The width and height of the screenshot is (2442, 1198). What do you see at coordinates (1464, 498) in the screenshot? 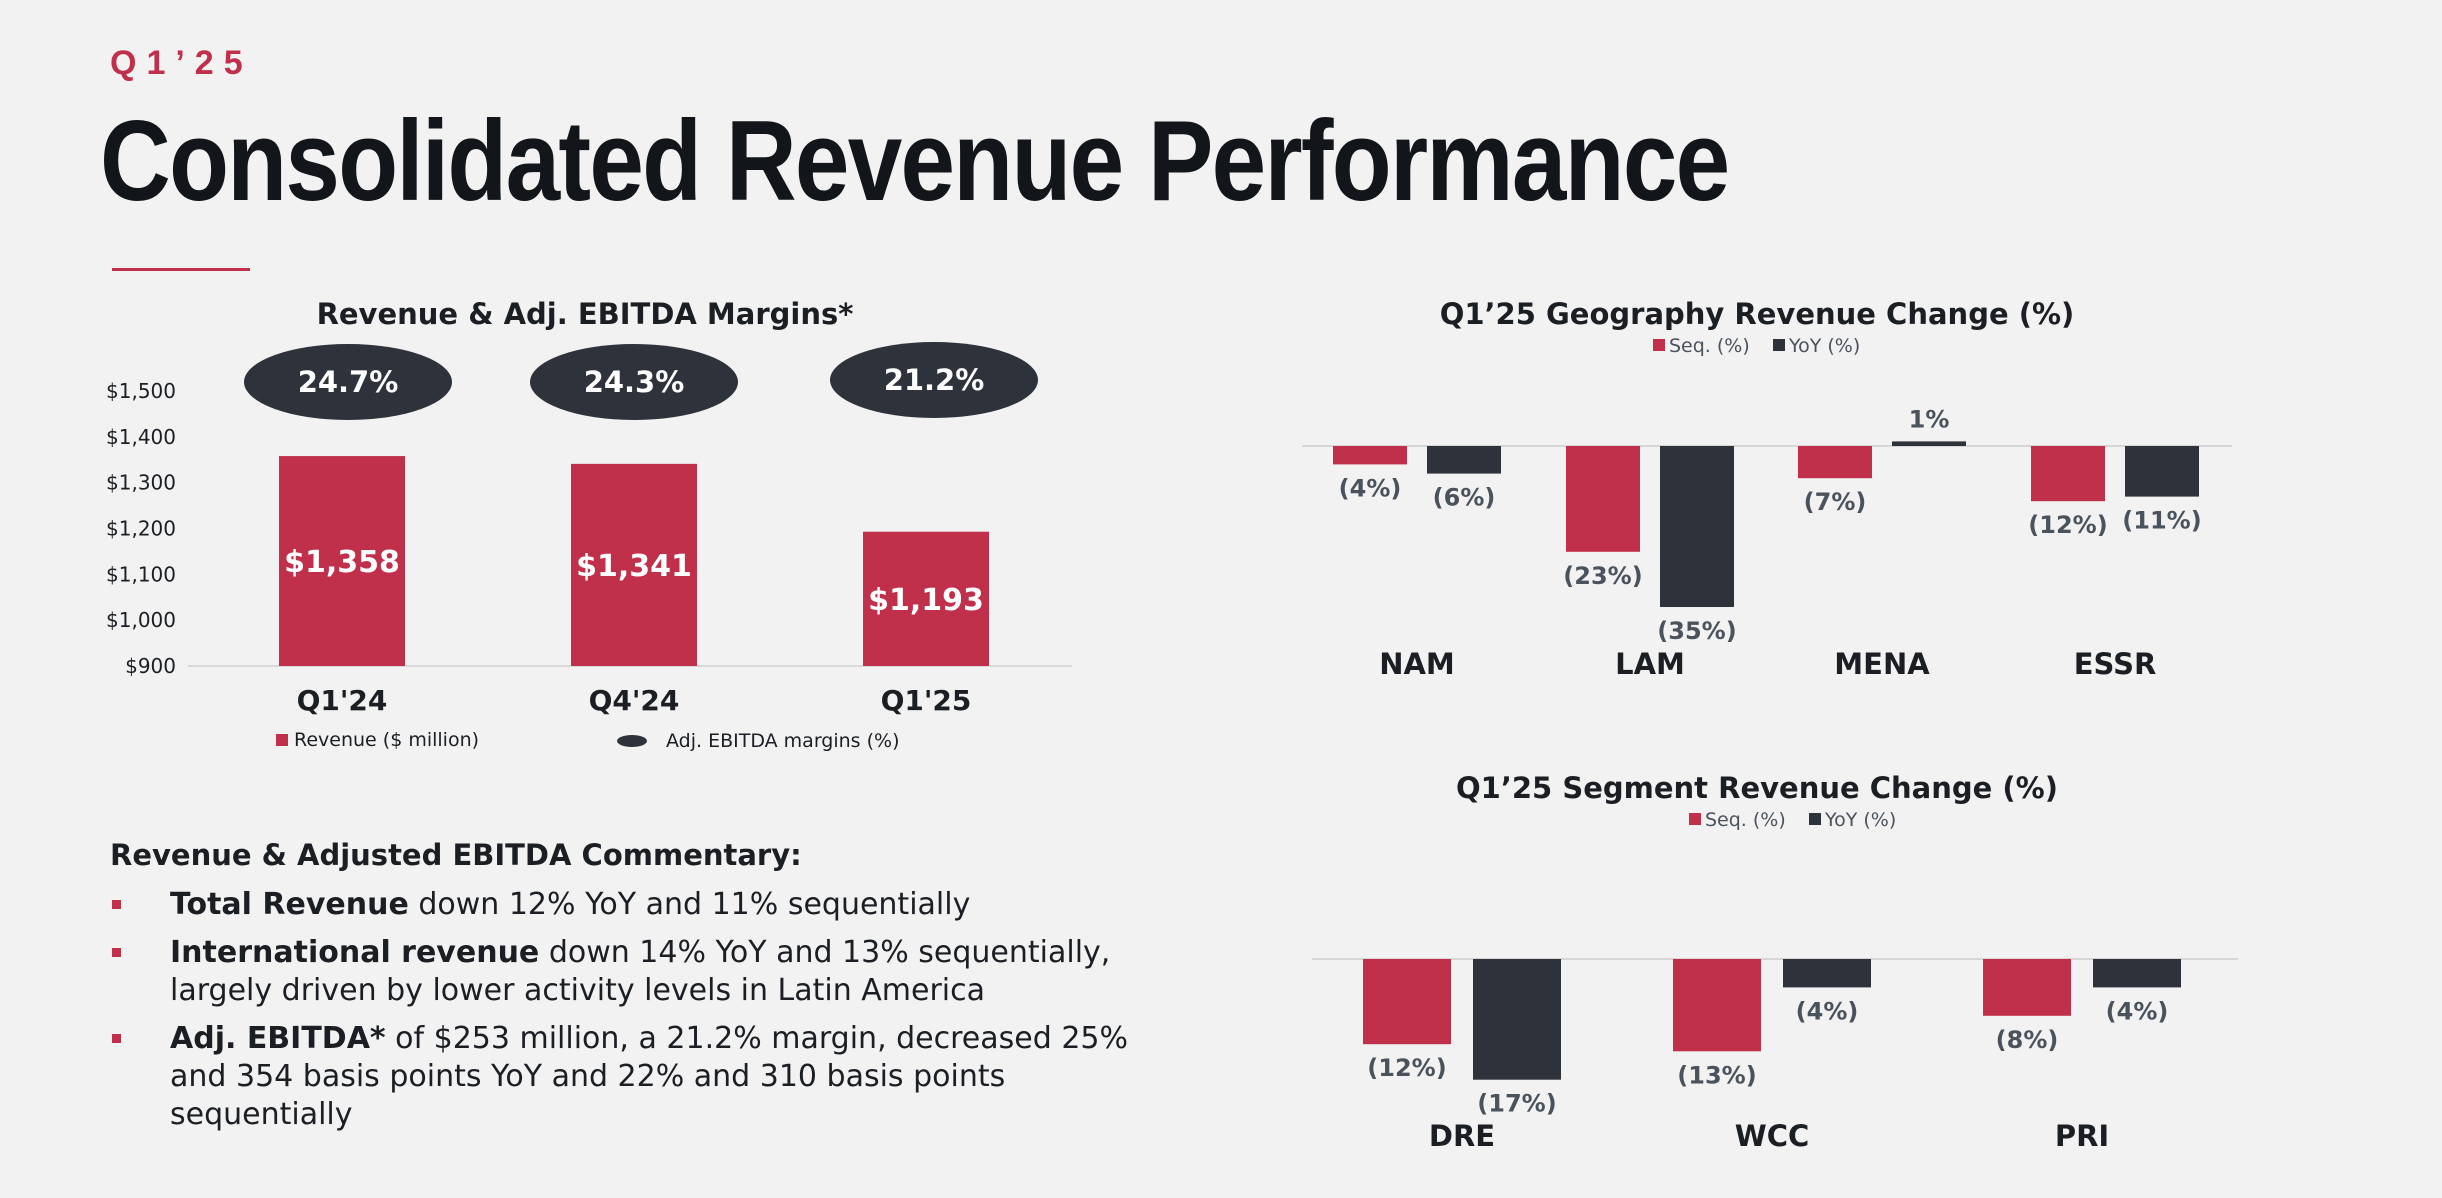
I see `data-label: (6%)` at bounding box center [1464, 498].